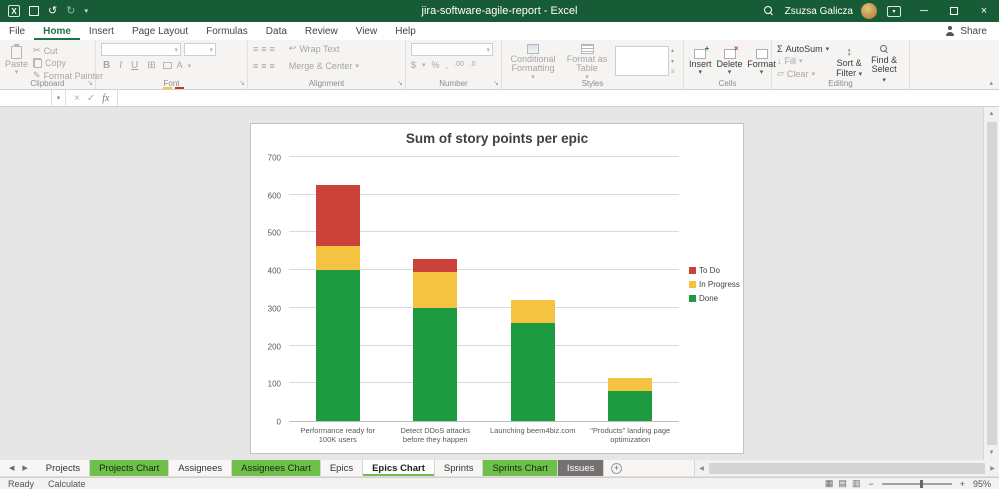 The width and height of the screenshot is (999, 489). I want to click on number-format-combo: ▾, so click(452, 49).